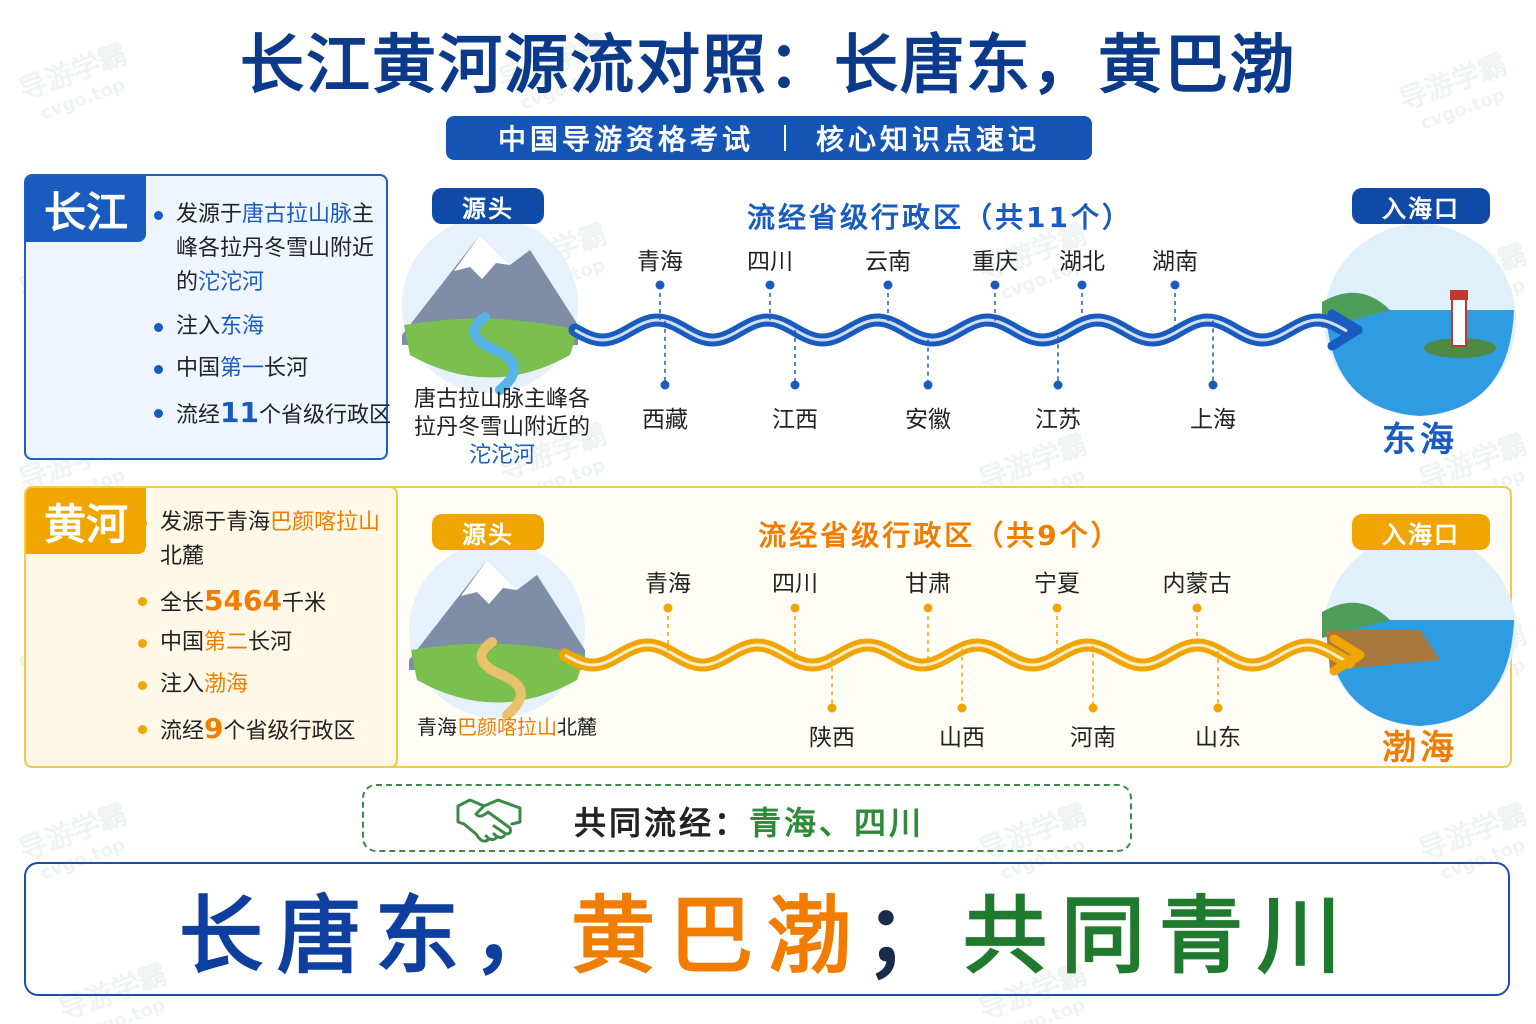  I want to click on province-label: 宁夏, so click(1057, 584).